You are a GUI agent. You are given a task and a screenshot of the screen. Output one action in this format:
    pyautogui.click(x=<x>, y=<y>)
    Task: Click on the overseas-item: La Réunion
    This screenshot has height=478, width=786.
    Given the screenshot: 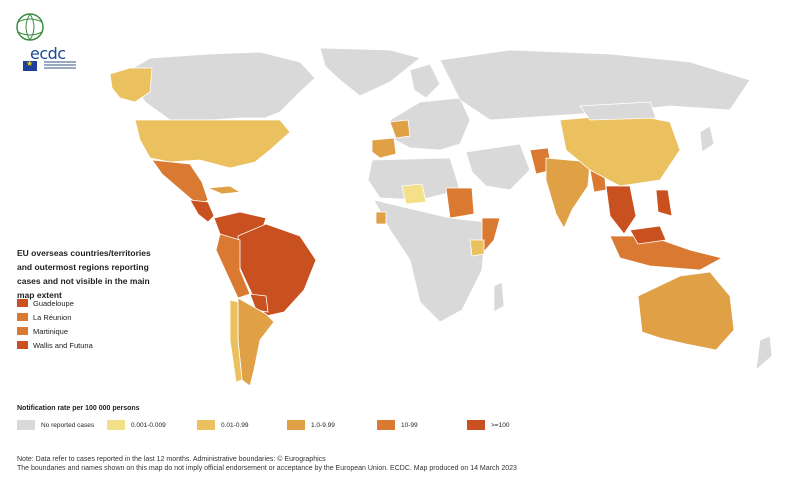 What is the action you would take?
    pyautogui.click(x=55, y=317)
    